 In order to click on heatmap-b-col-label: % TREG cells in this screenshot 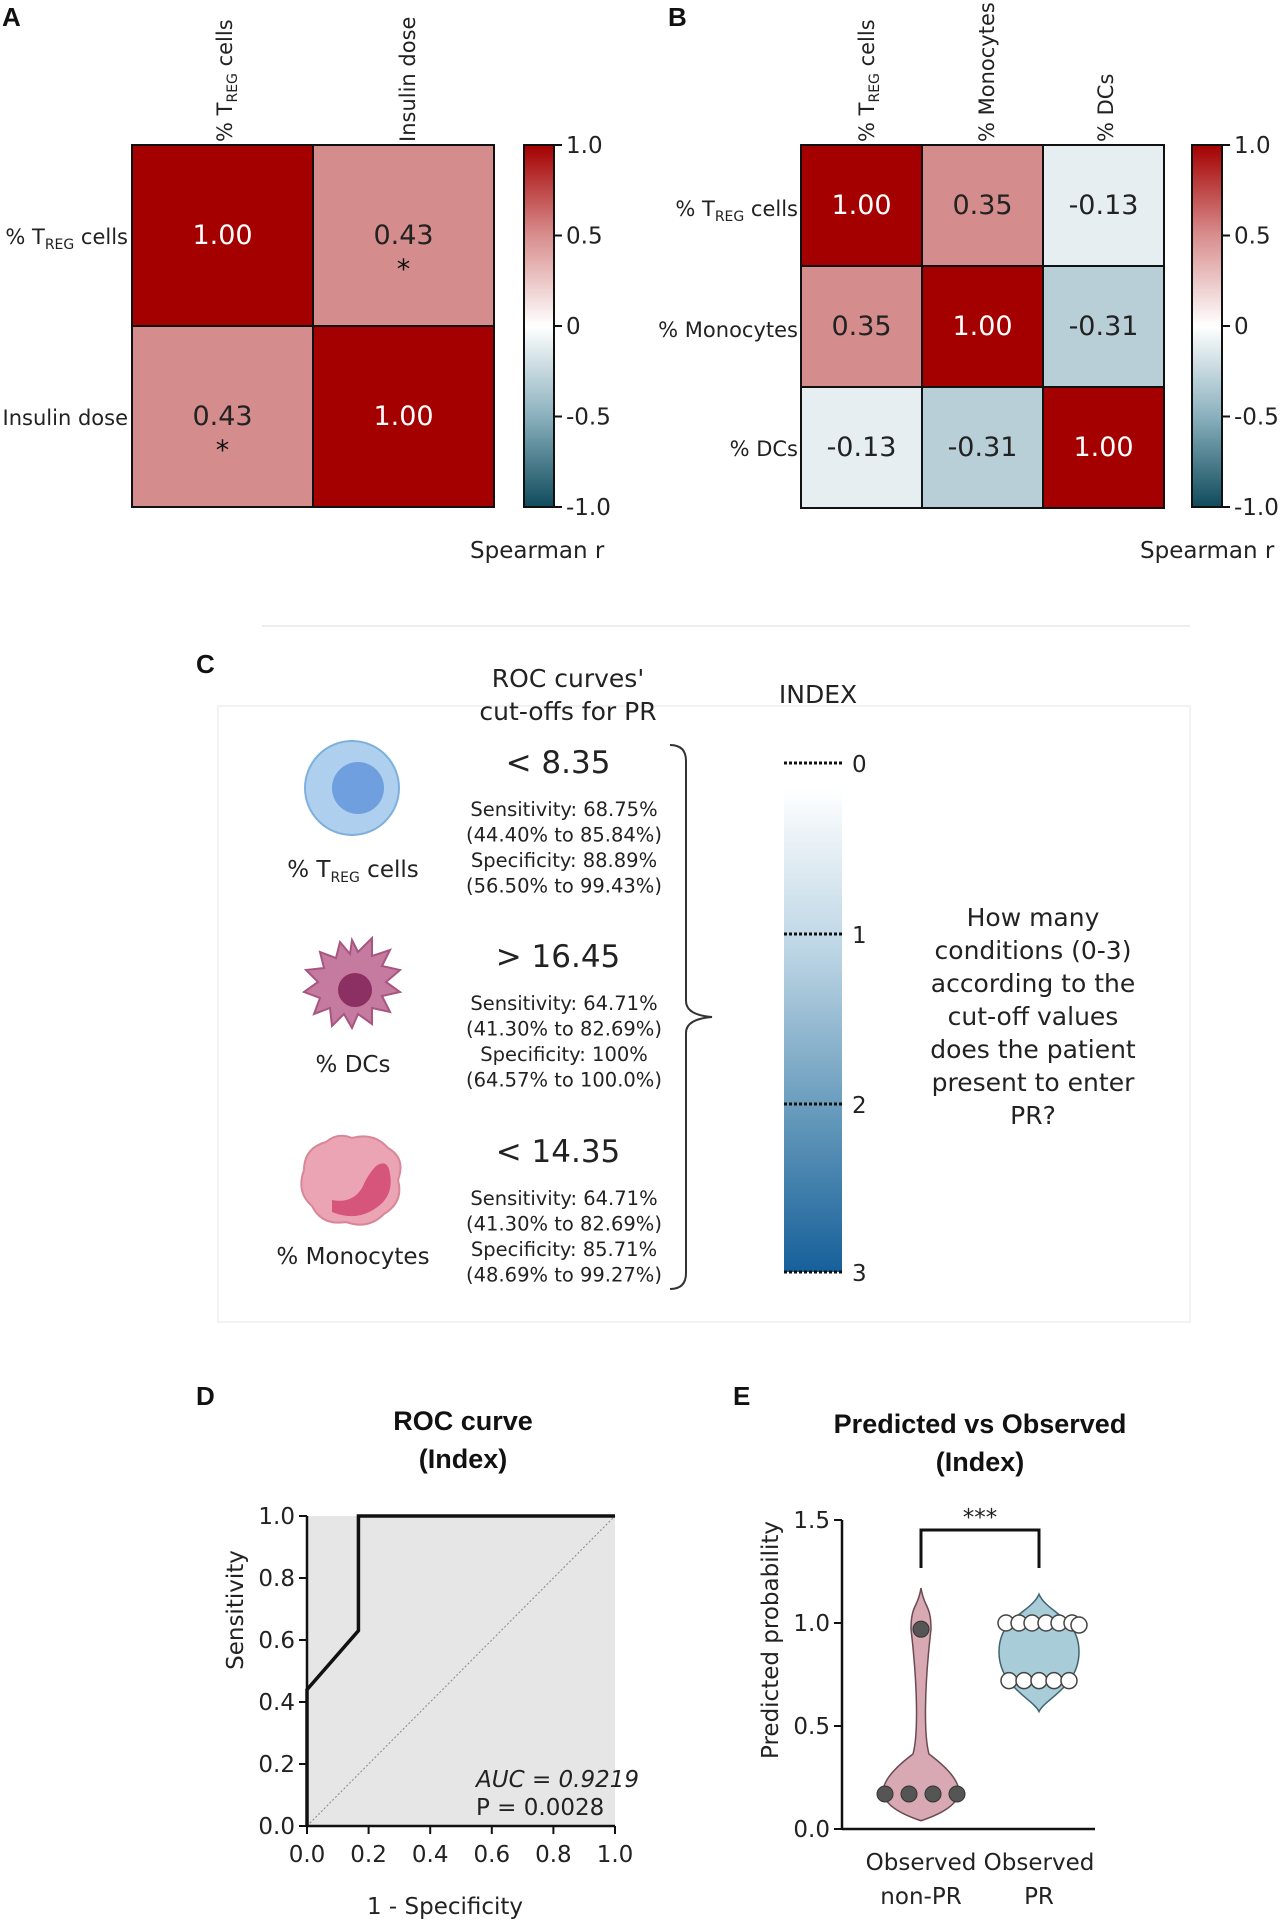, I will do `click(869, 80)`.